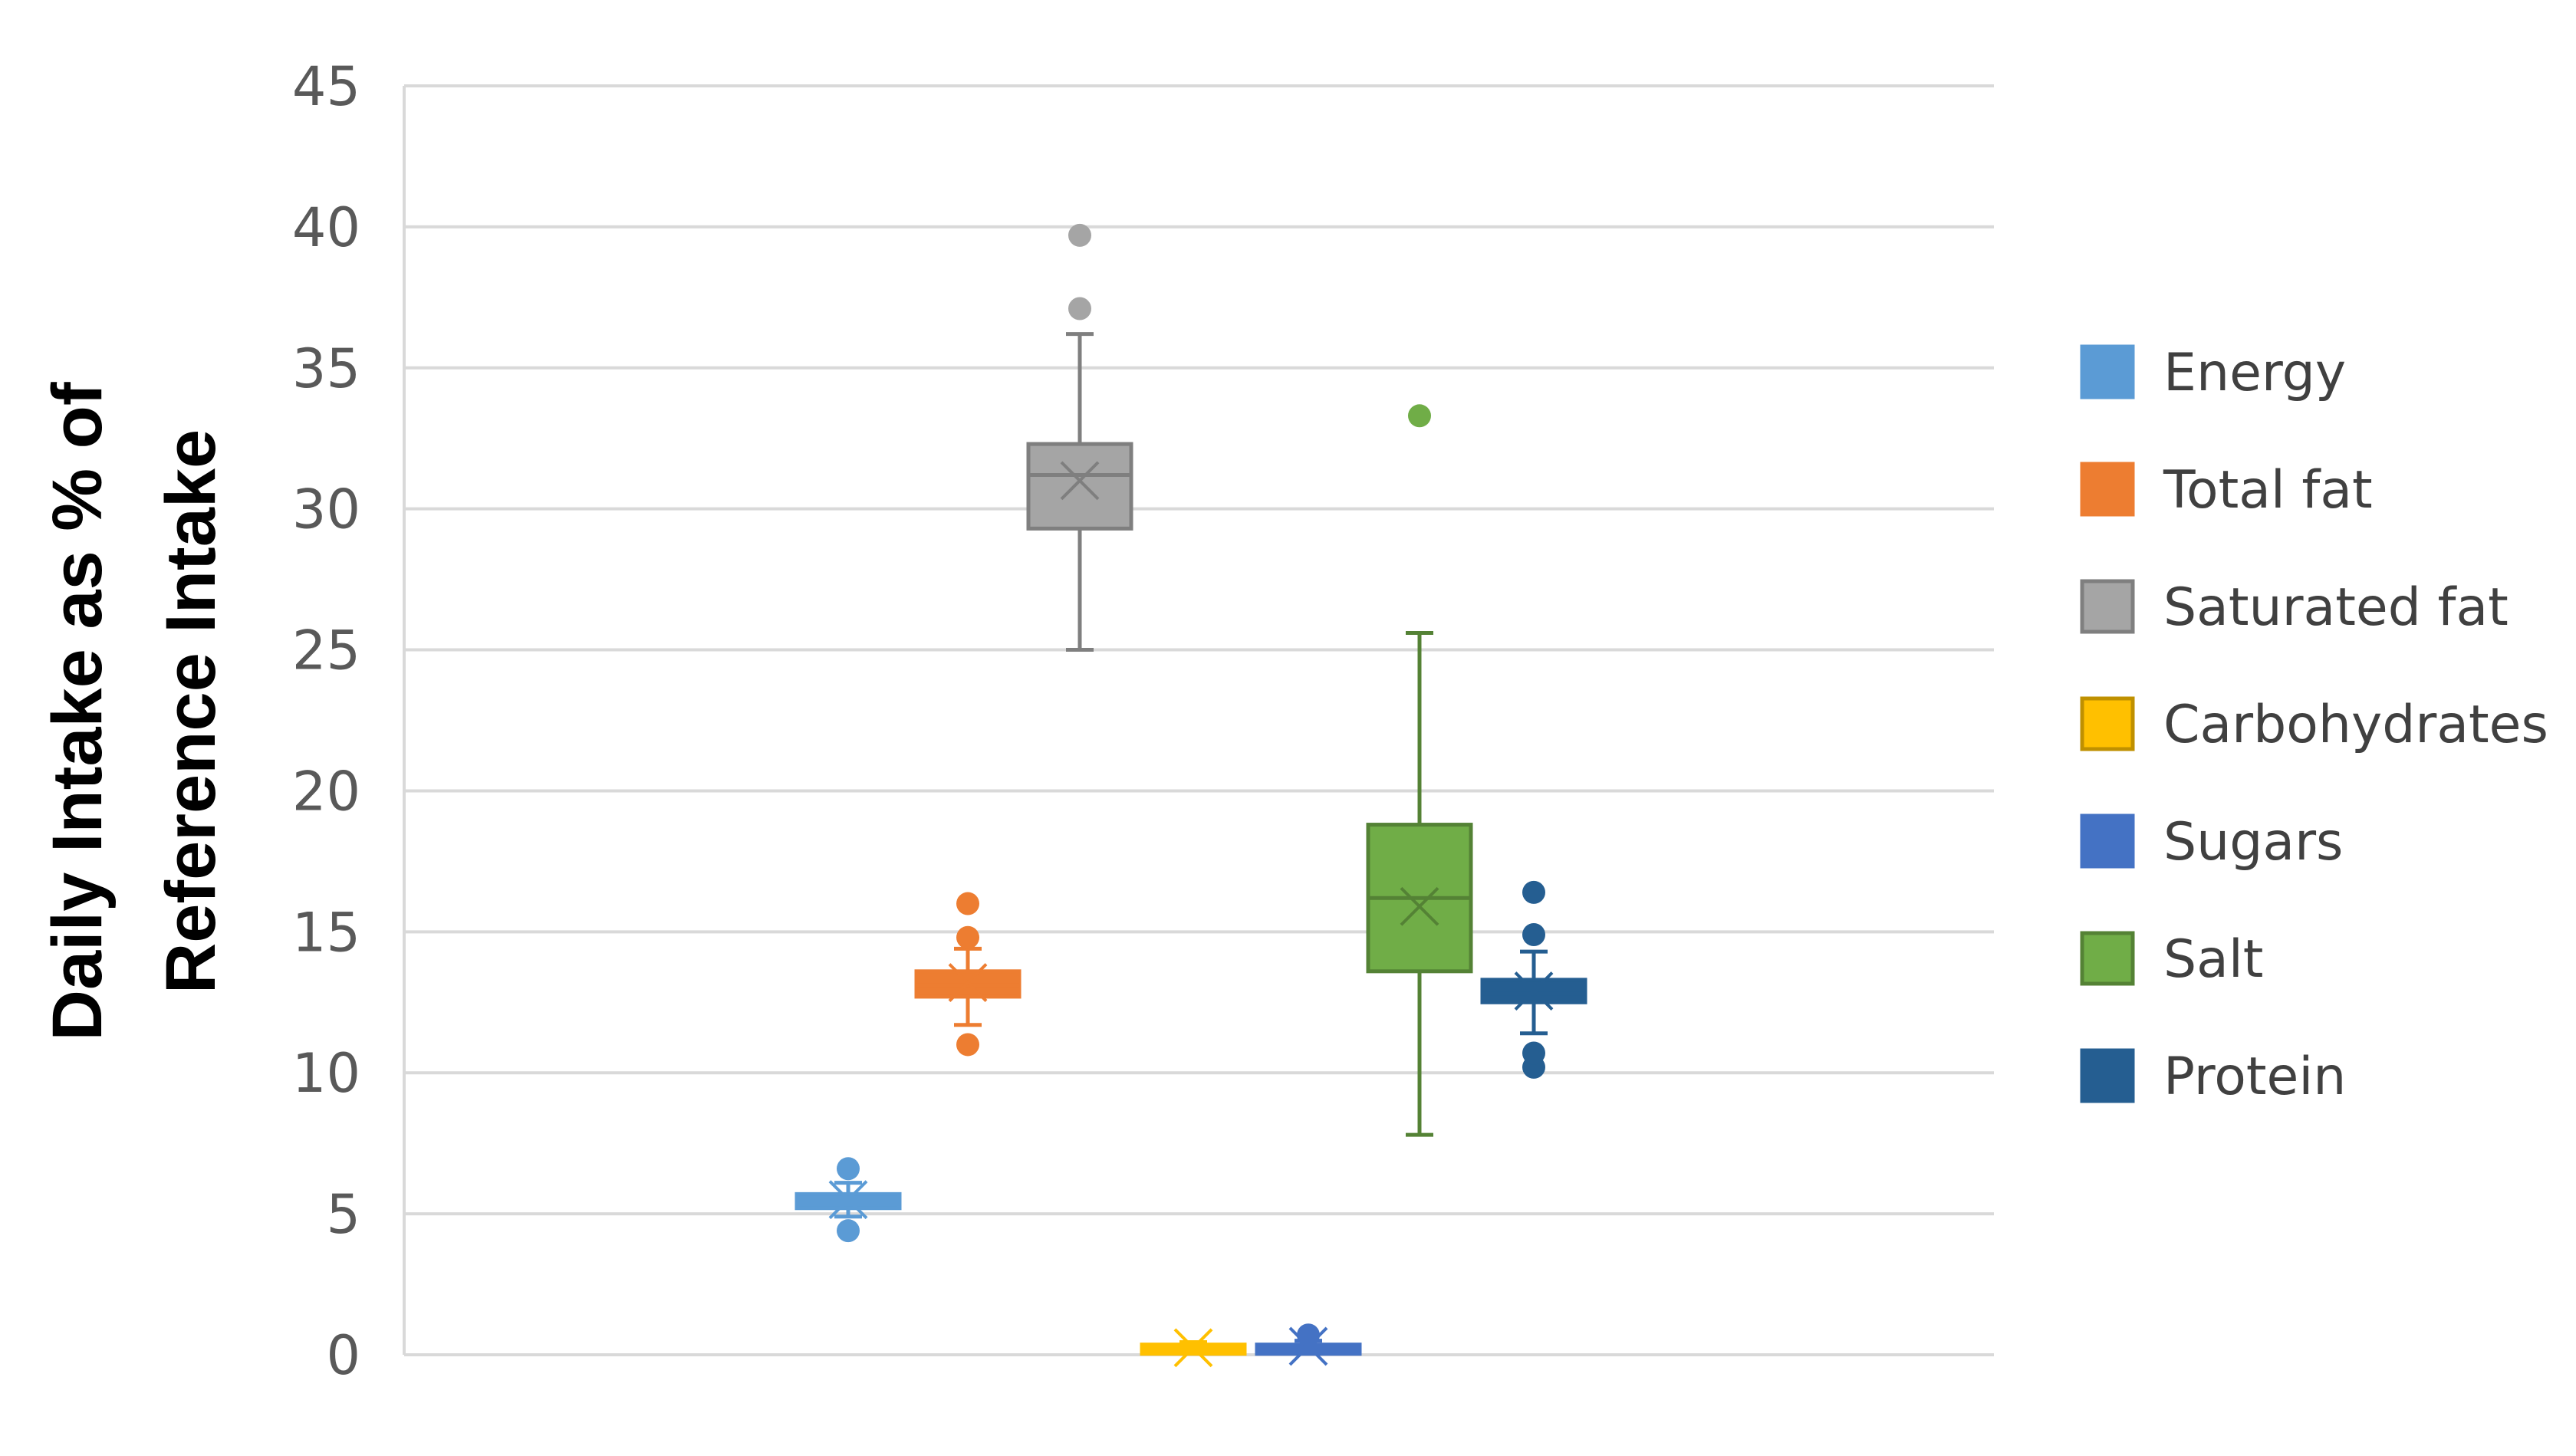 This screenshot has height=1456, width=2576. I want to click on box-sugars, so click(1308, 1344).